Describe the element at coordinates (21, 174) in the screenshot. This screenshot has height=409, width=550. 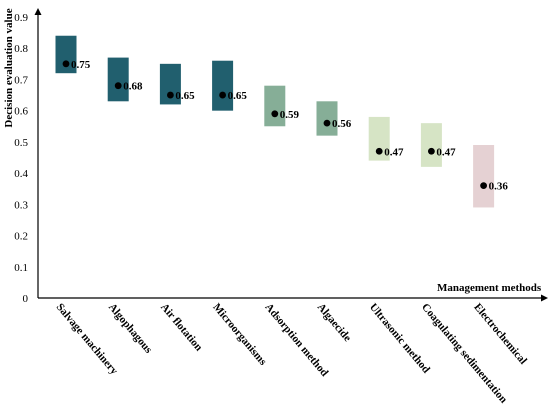
I see `y-tick-label: 0.4` at that location.